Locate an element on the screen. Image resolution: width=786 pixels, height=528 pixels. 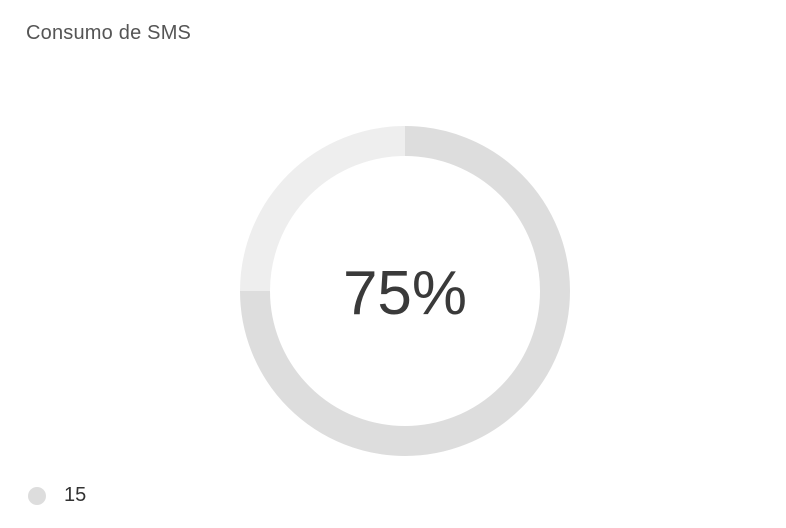
legend-label: 15 is located at coordinates (75, 495).